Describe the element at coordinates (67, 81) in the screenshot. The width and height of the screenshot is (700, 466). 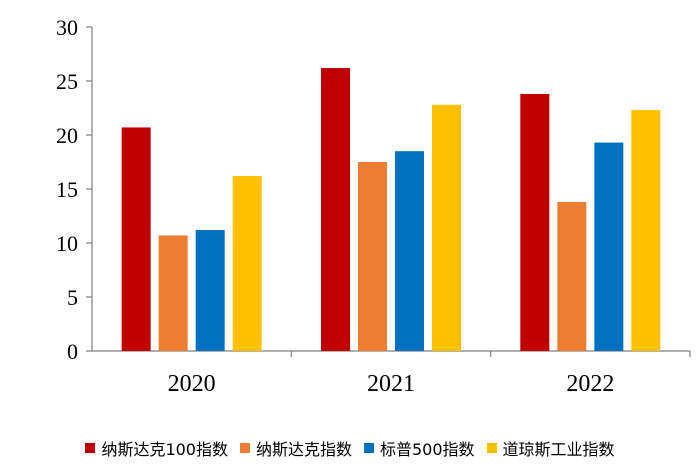
I see `y-tick-label: 25` at that location.